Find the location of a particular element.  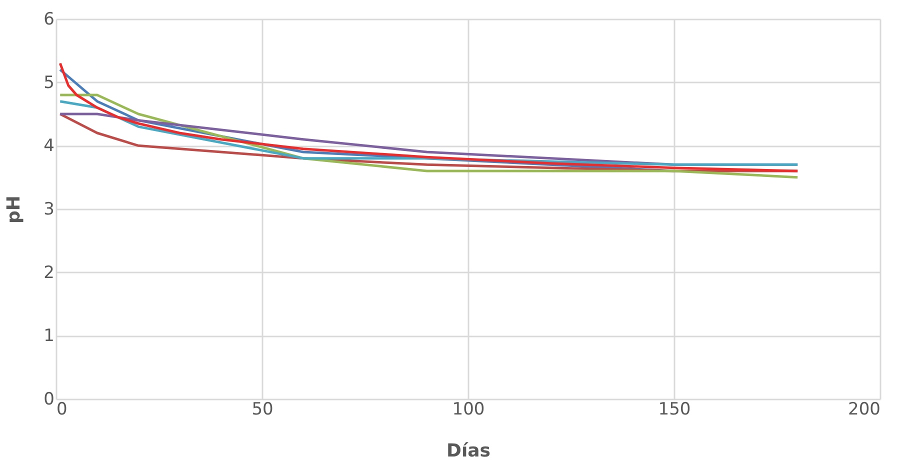

x-tick-label: 150 is located at coordinates (674, 410).